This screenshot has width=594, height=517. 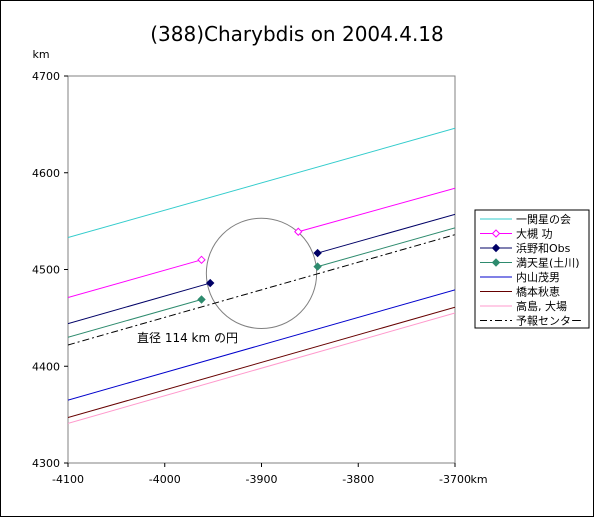 What do you see at coordinates (40, 54) in the screenshot?
I see `y-axis-unit-label: km` at bounding box center [40, 54].